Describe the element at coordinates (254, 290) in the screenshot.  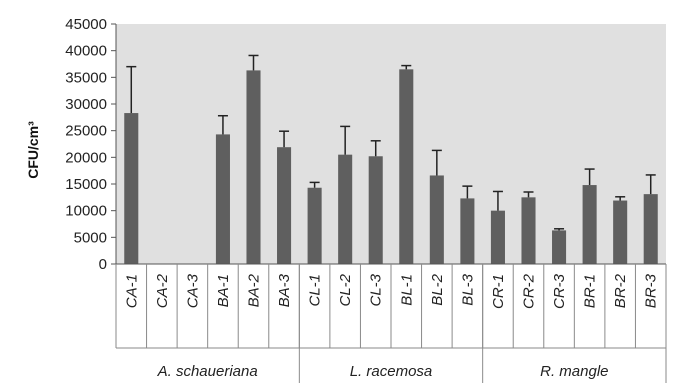
I see `x-tick-label: BA-2` at that location.